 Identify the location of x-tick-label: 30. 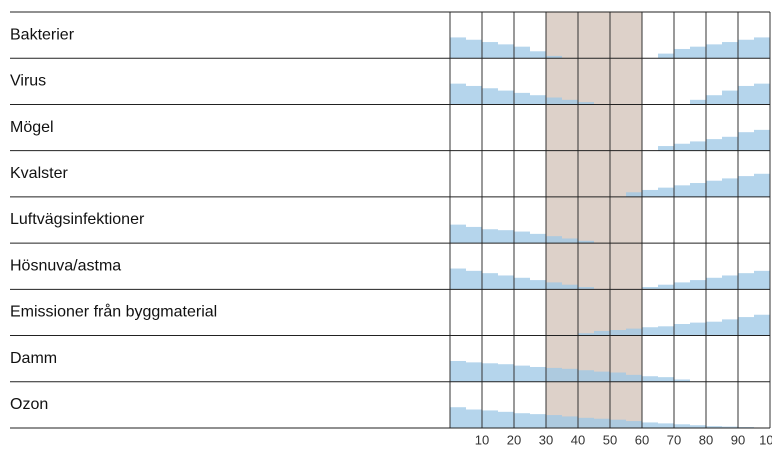
(546, 439).